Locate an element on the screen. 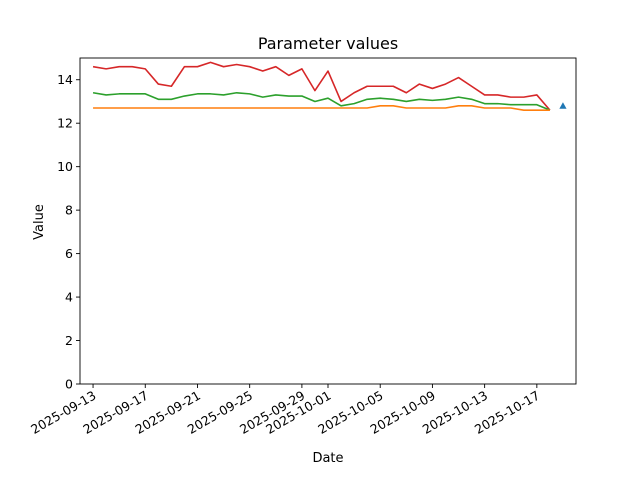 Image resolution: width=640 pixels, height=480 pixels. y-tick-label: 8 is located at coordinates (69, 210).